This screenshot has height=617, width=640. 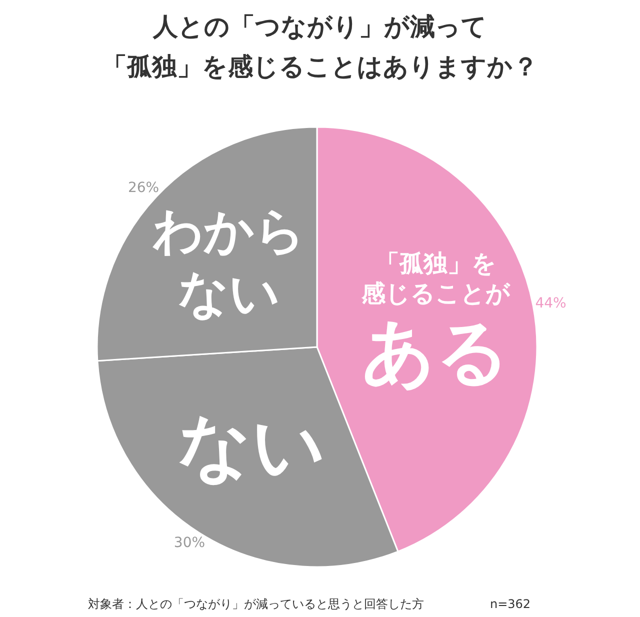 What do you see at coordinates (144, 188) in the screenshot?
I see `data-label: 26%` at bounding box center [144, 188].